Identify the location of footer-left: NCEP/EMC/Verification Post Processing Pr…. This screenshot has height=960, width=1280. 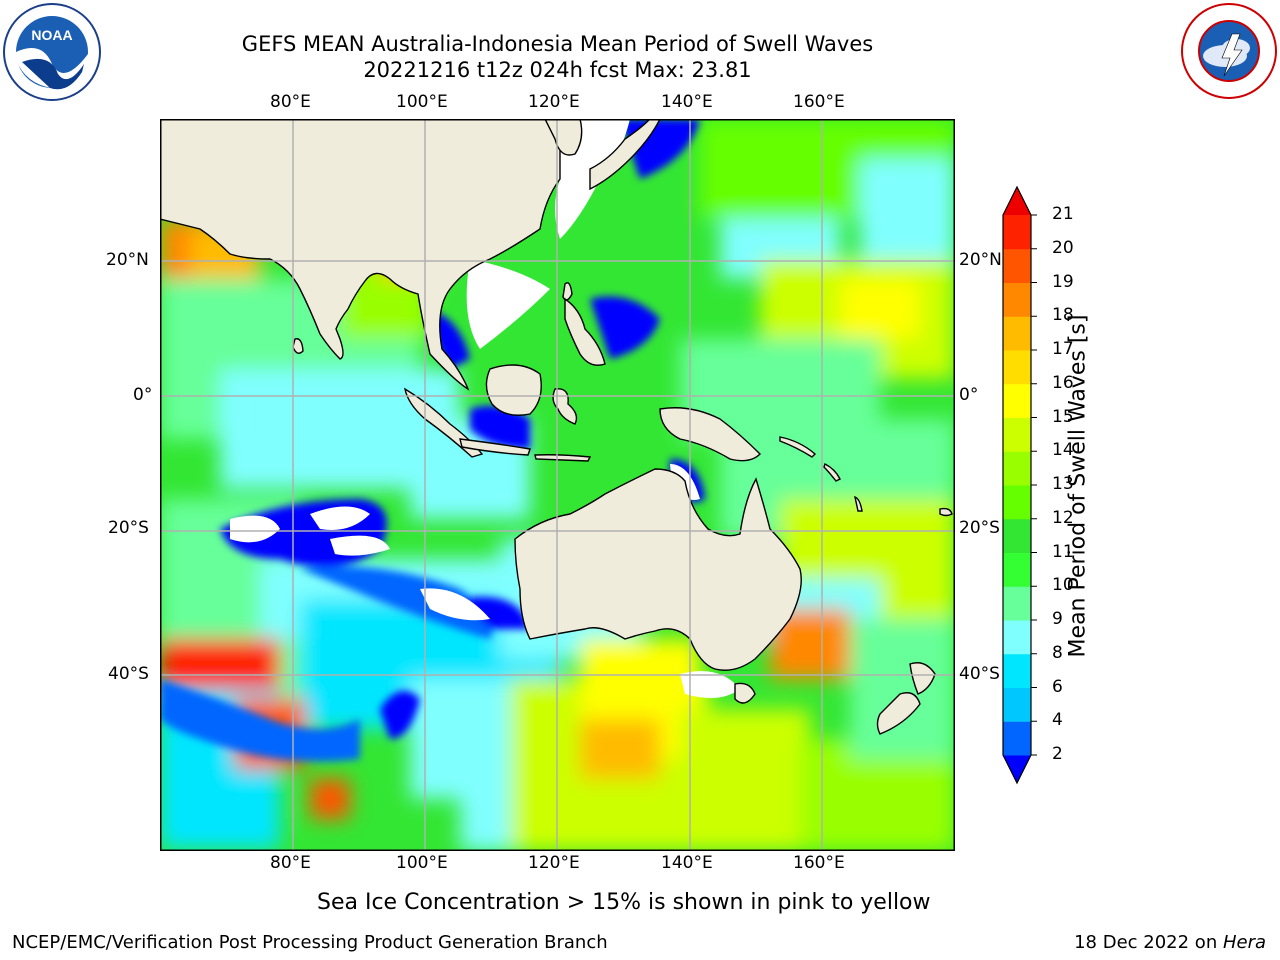
(310, 942).